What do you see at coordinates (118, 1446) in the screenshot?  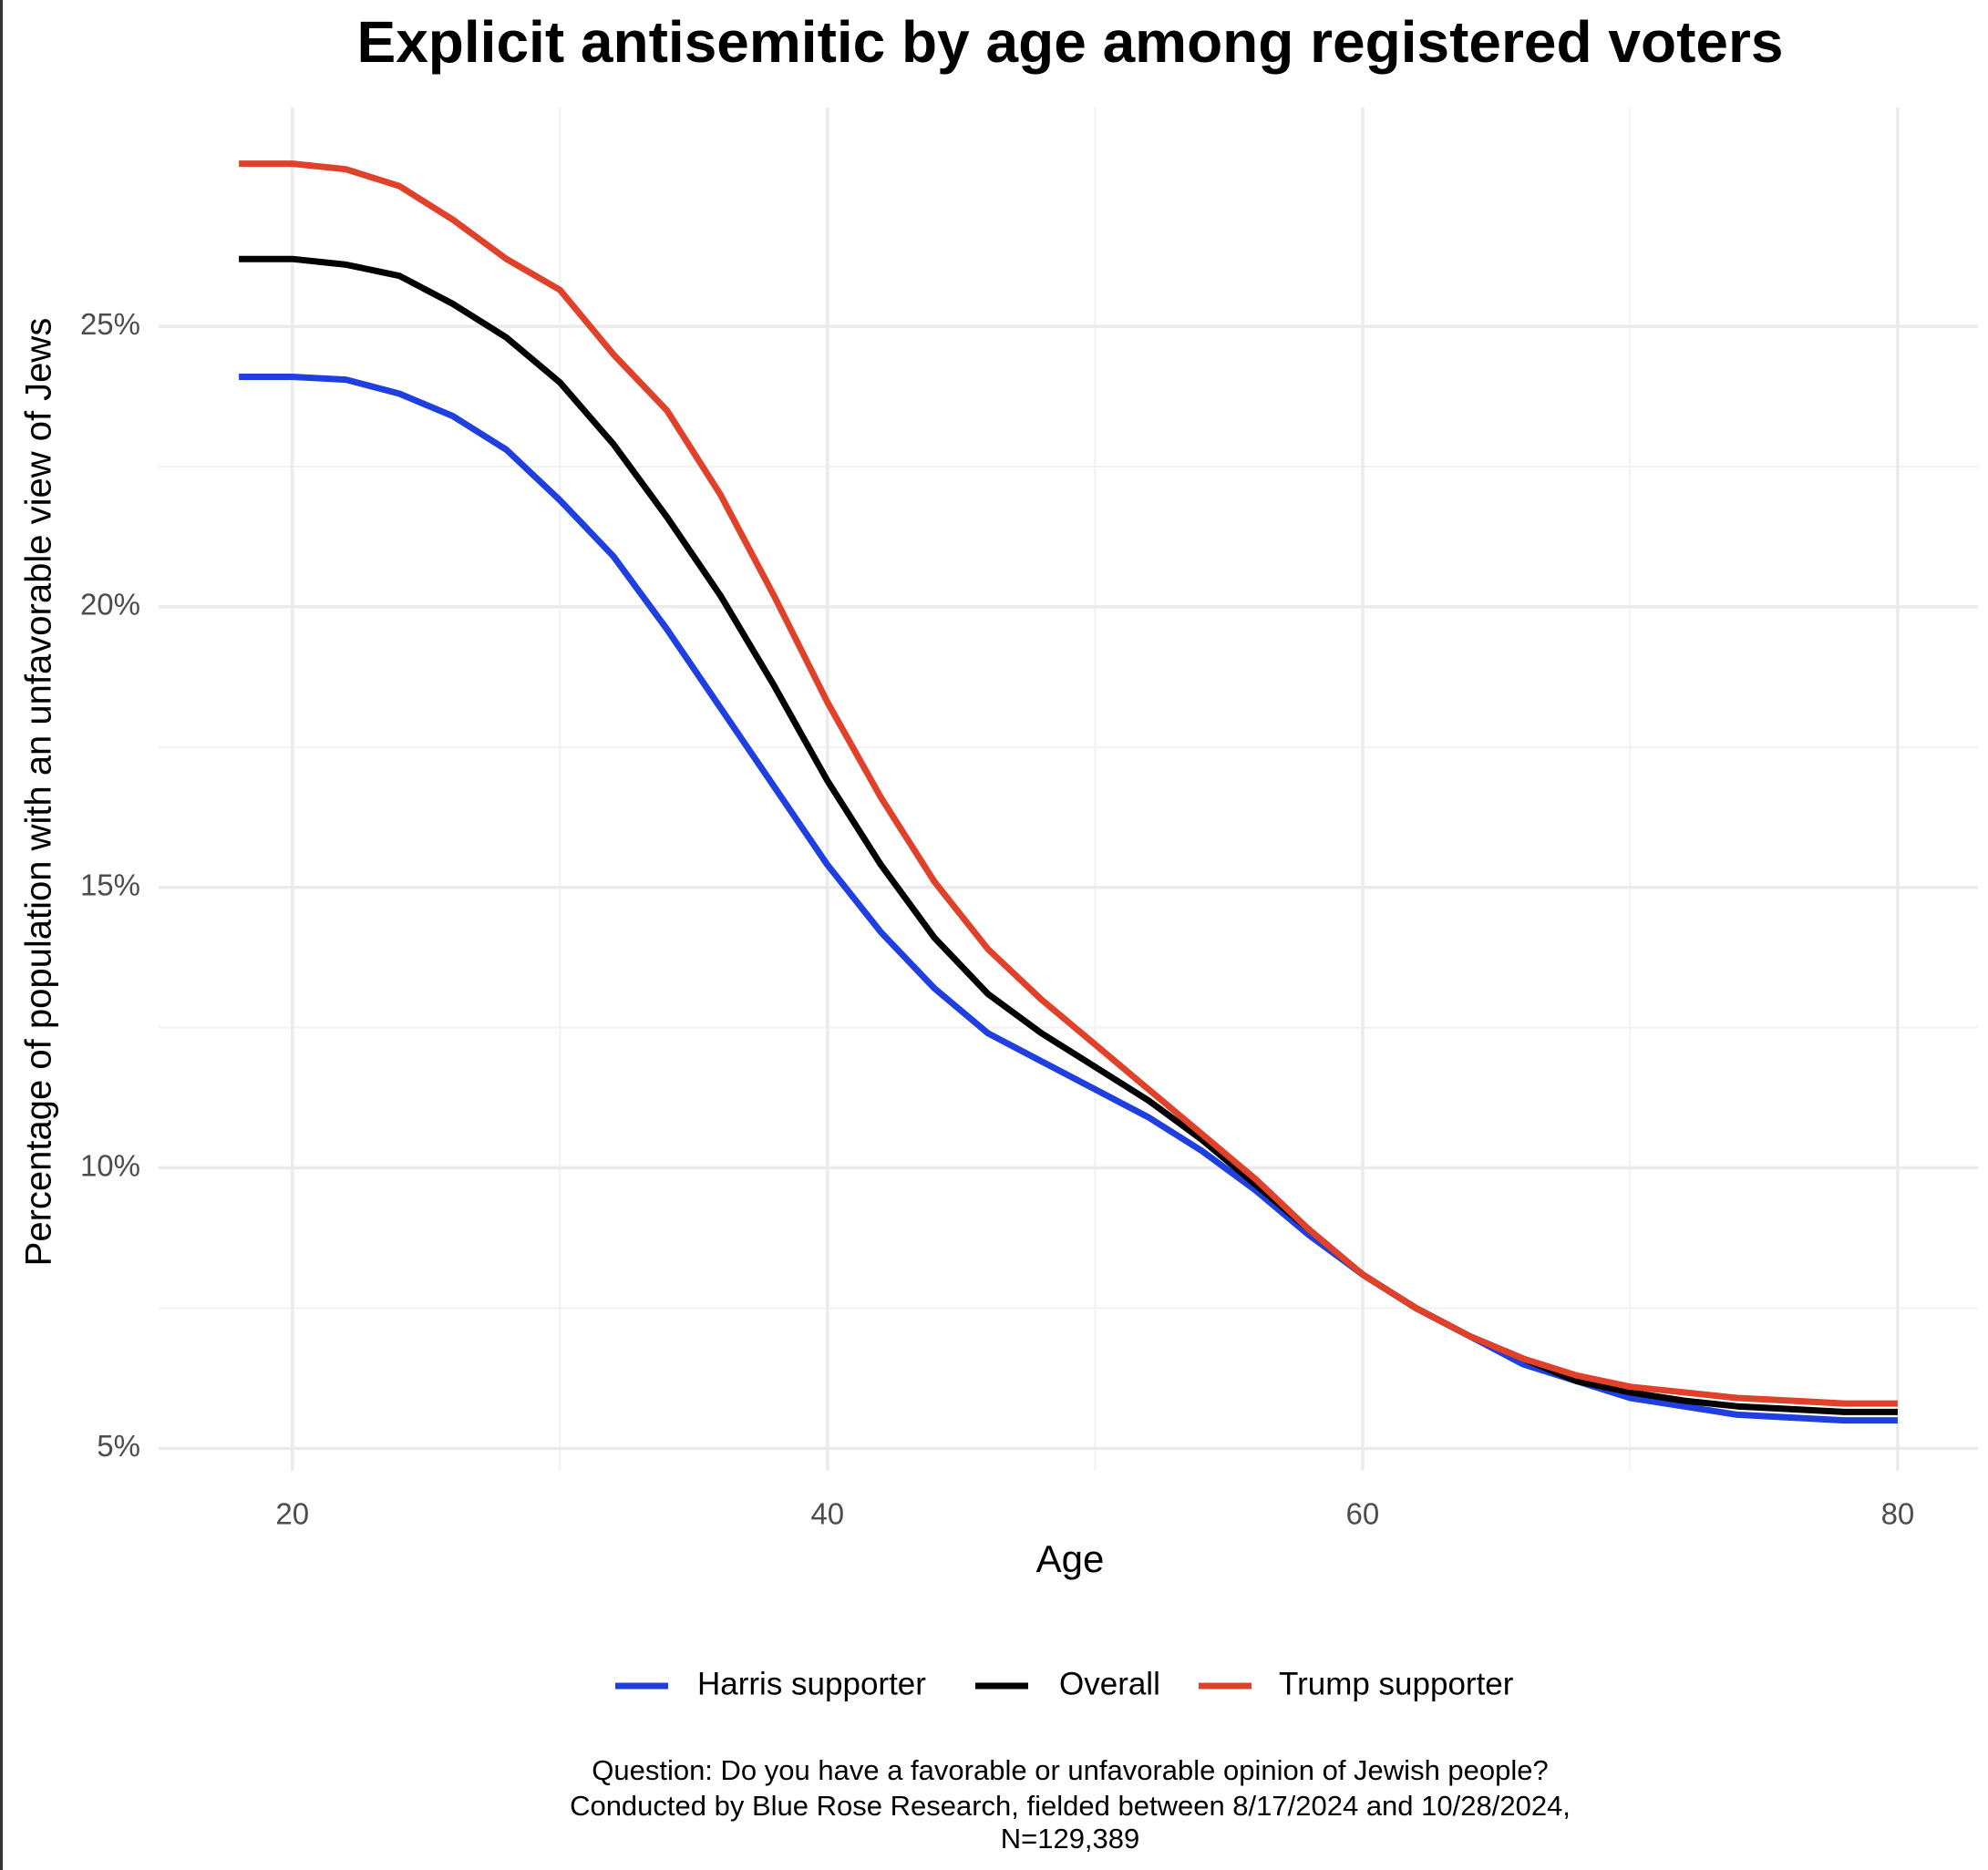 I see `y-tick-label: 5%` at bounding box center [118, 1446].